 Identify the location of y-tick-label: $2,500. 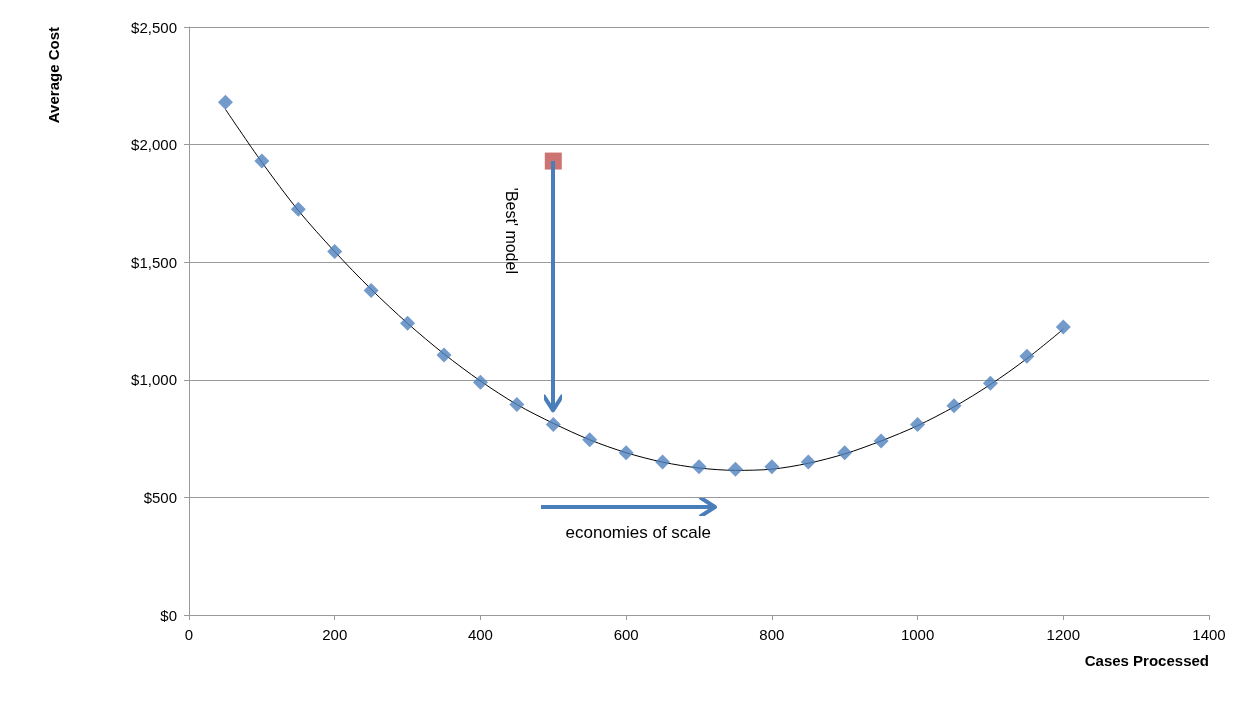
(154, 27).